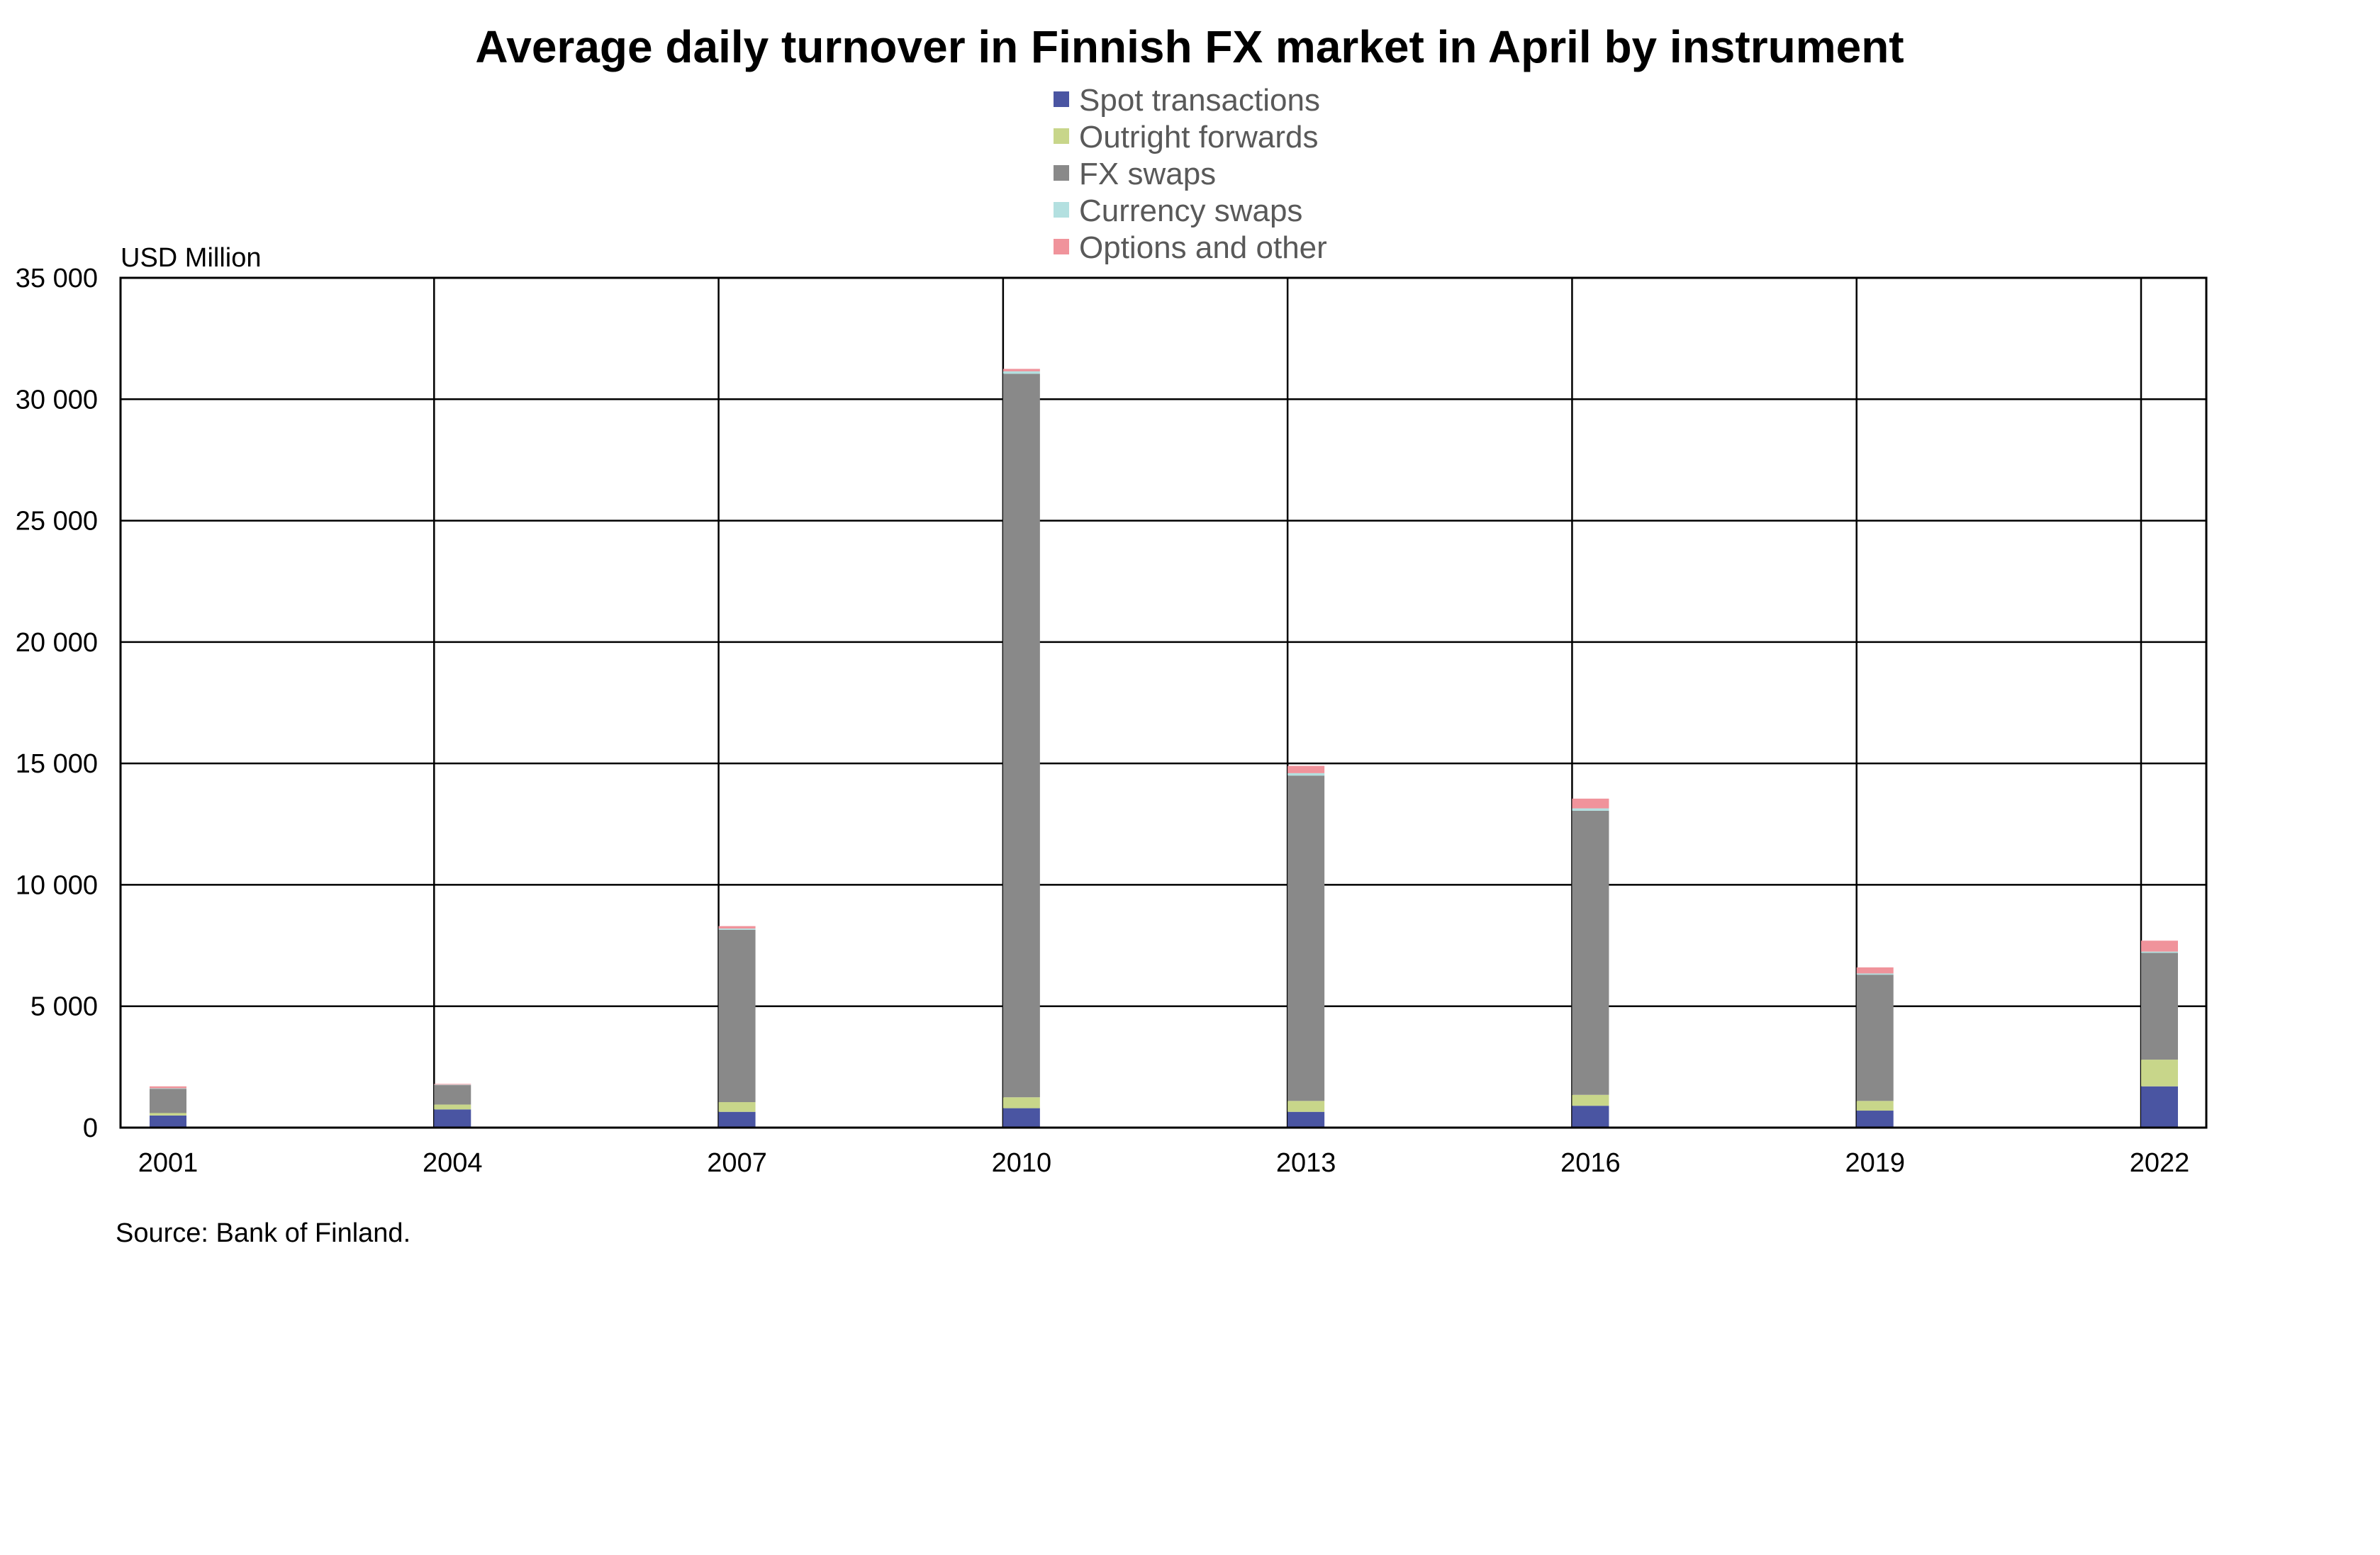  I want to click on y-tick-label: 20 000, so click(57, 643).